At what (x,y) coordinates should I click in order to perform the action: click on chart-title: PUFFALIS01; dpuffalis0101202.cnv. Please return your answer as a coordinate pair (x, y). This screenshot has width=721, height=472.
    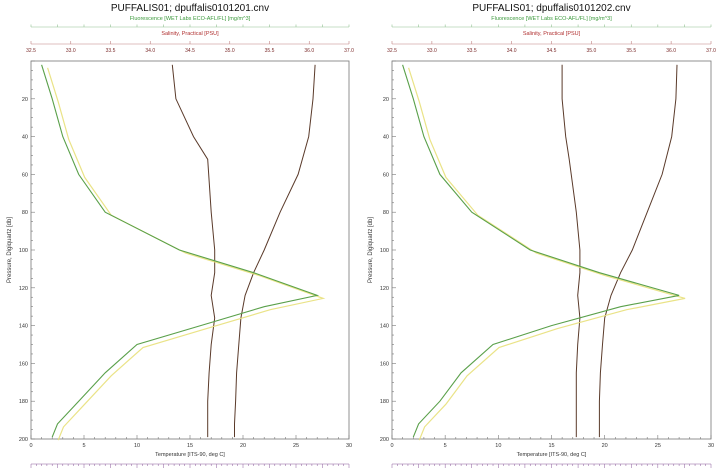
    Looking at the image, I should click on (551, 8).